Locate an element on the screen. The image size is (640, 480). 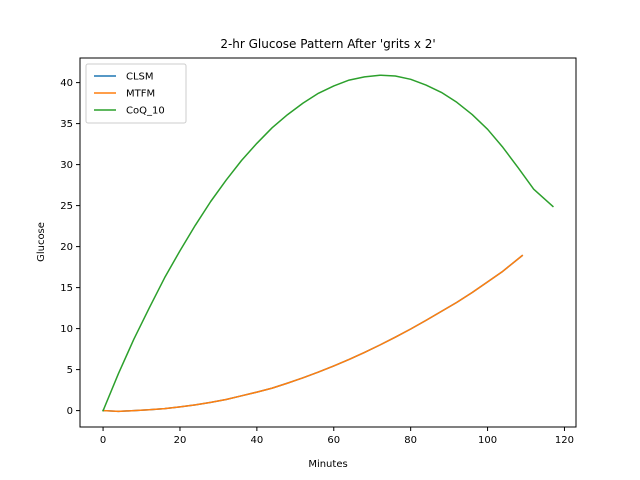
legend-frame is located at coordinates (136, 93).